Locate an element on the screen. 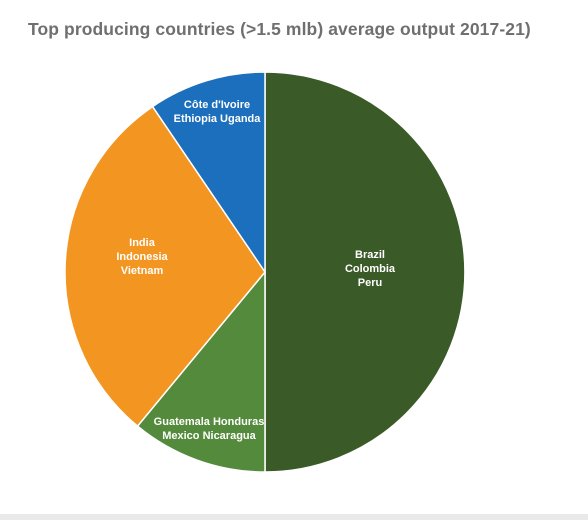 This screenshot has height=520, width=588. slice-label-line: Mexico Nicaragua is located at coordinates (209, 436).